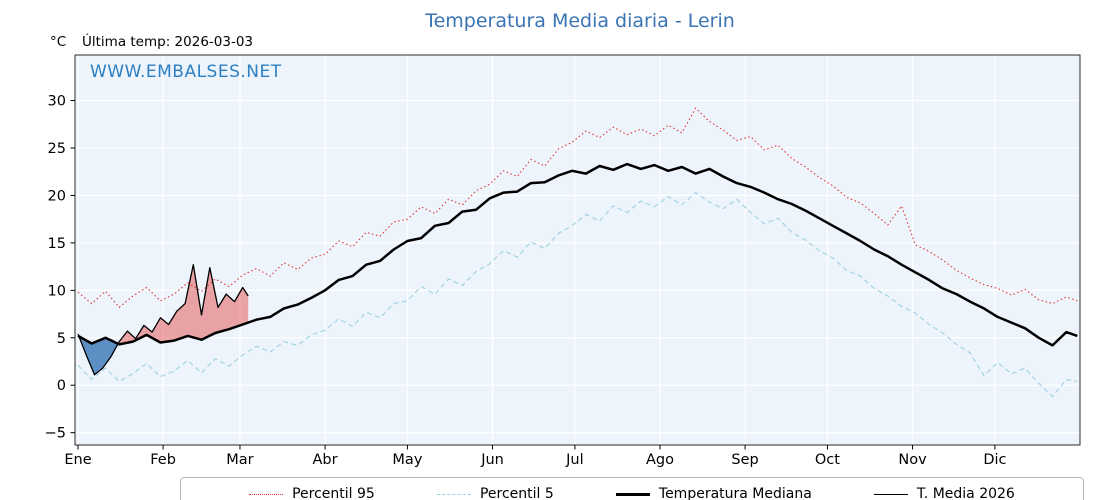  Describe the element at coordinates (163, 460) in the screenshot. I see `x-tick-label: Feb` at that location.